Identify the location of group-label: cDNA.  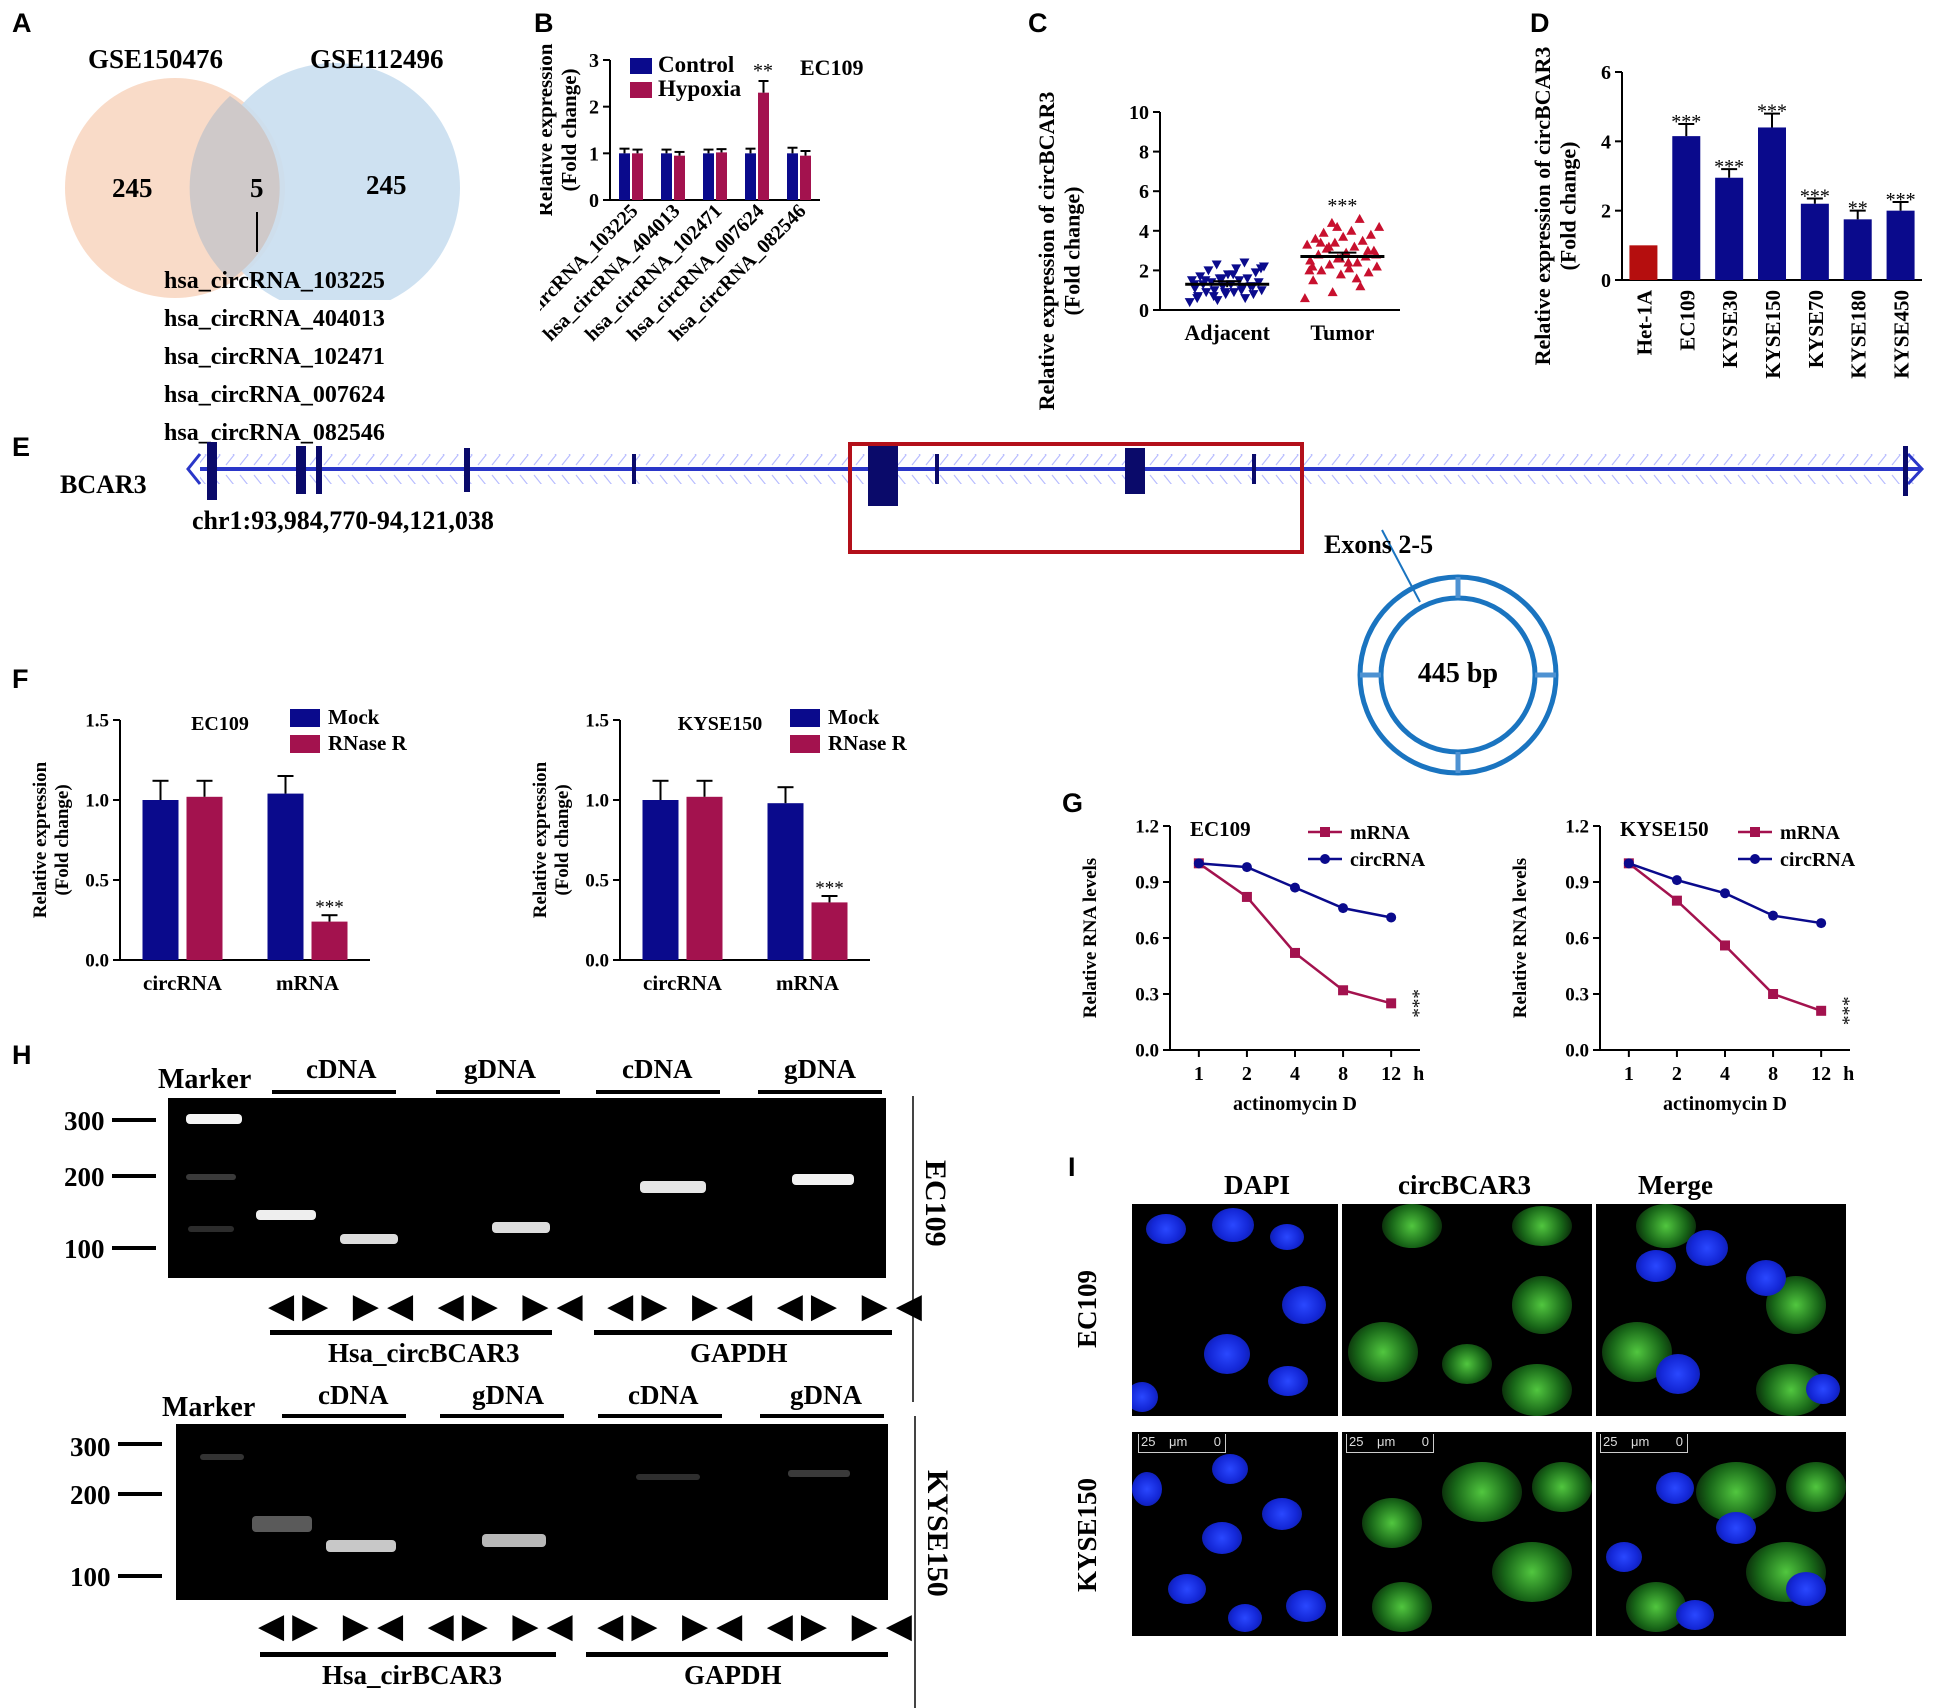
(341, 1069).